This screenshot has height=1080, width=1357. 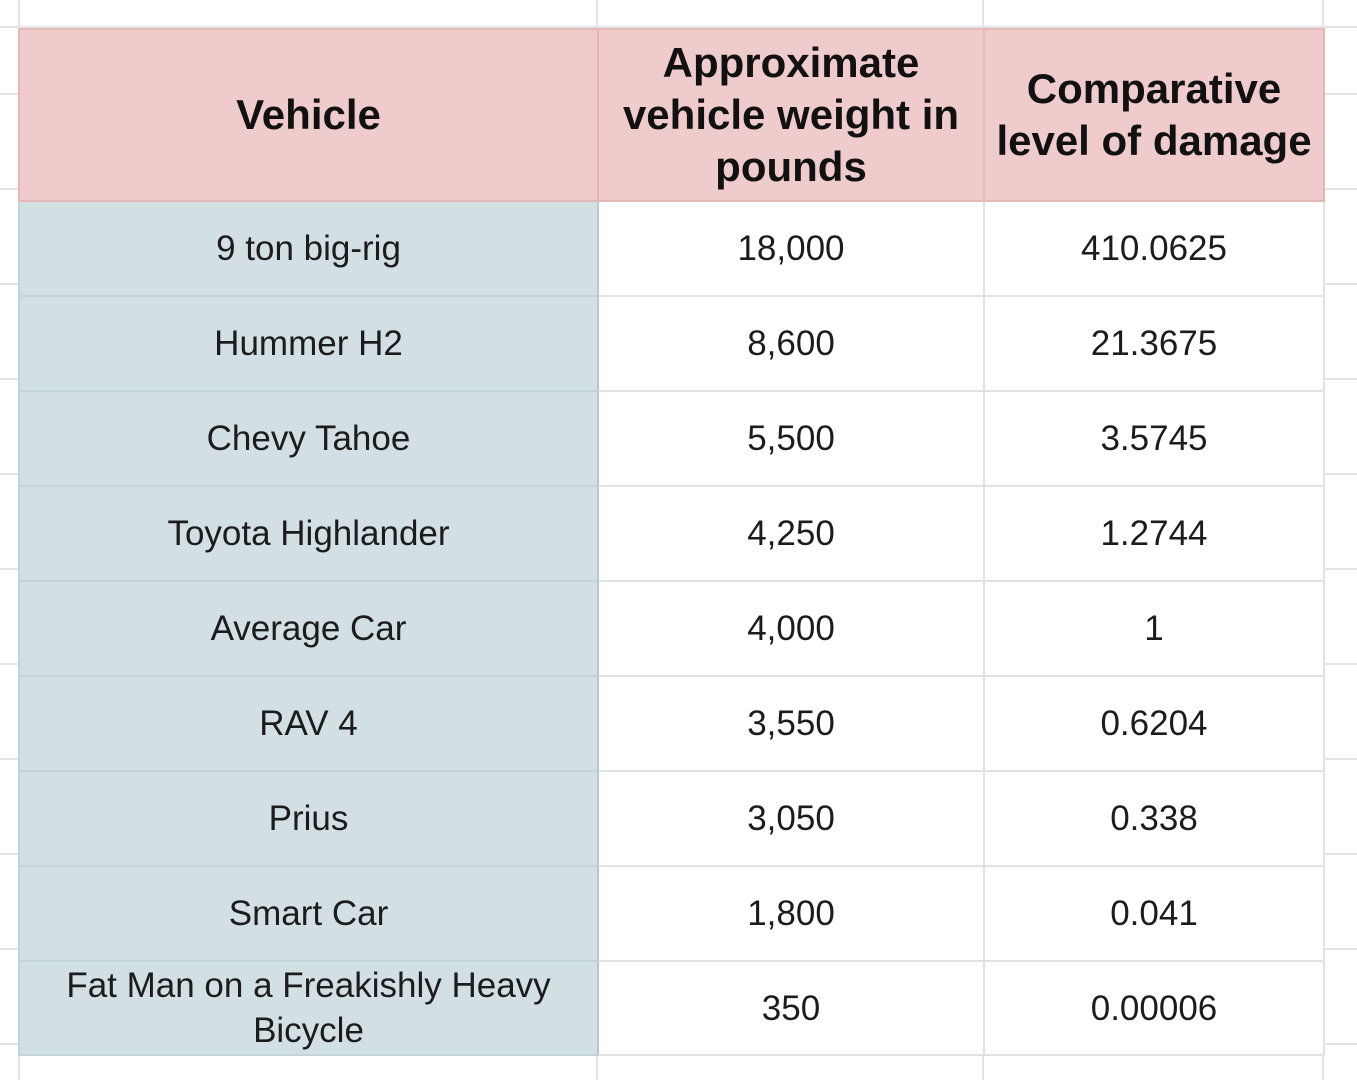 What do you see at coordinates (791, 723) in the screenshot?
I see `weight-cell: 3,550` at bounding box center [791, 723].